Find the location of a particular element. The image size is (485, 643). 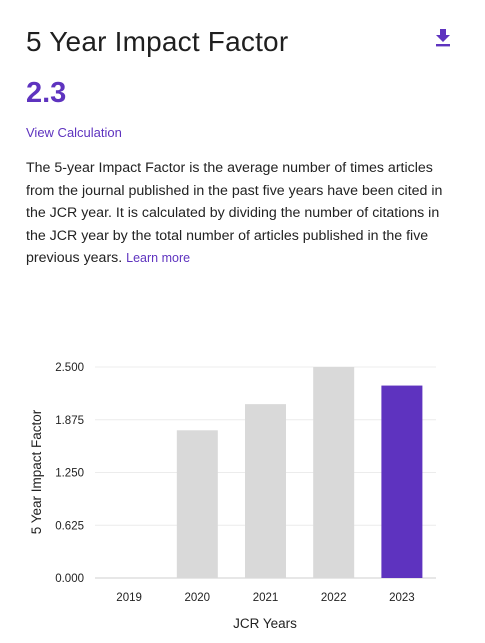

y-axis-title: 5 Year Impact Factor is located at coordinates (36, 471).